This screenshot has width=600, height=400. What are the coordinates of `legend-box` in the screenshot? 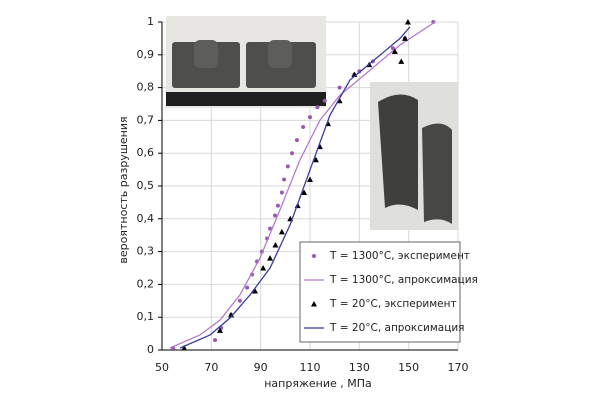 It's located at (380, 292).